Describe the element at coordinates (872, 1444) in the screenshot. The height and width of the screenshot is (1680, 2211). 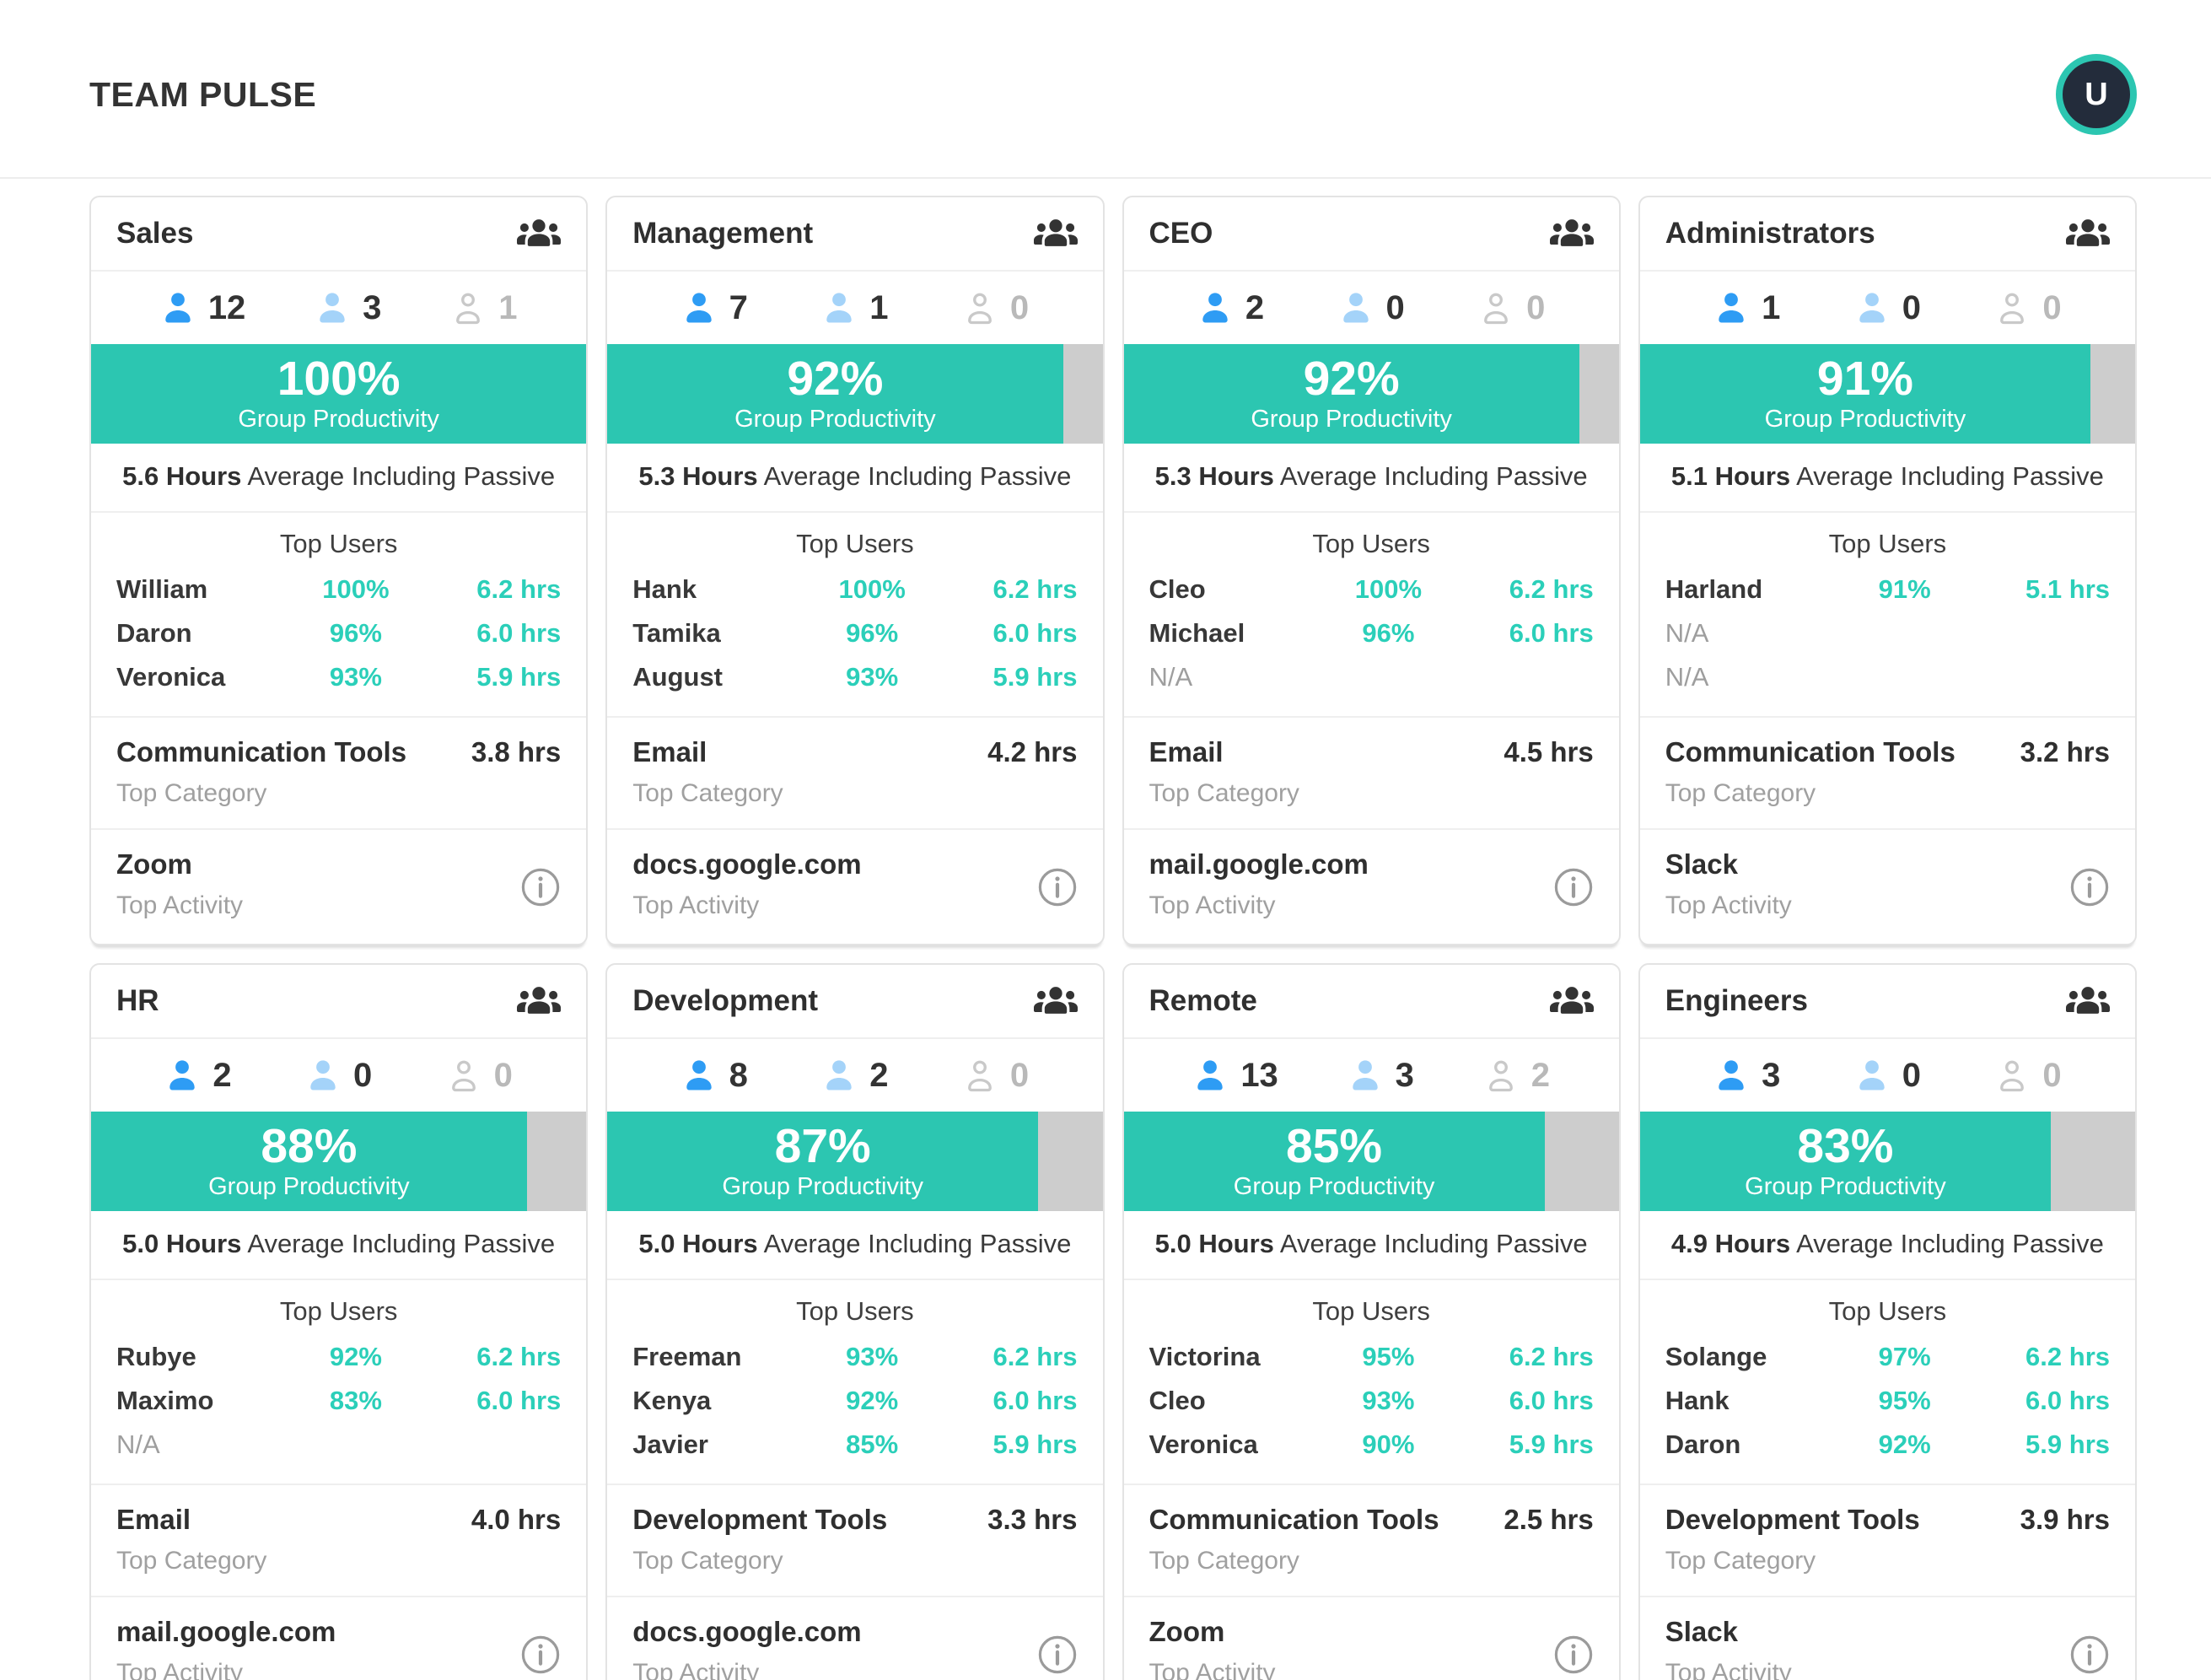
I see `top-user-percent: 85%` at that location.